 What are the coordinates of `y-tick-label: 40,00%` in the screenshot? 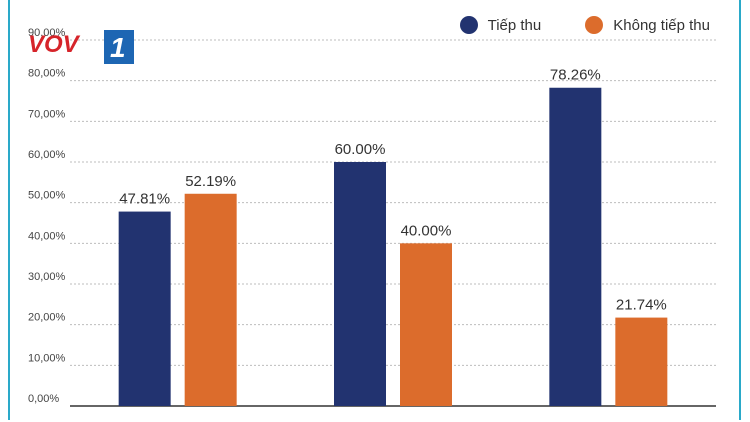 It's located at (47, 236).